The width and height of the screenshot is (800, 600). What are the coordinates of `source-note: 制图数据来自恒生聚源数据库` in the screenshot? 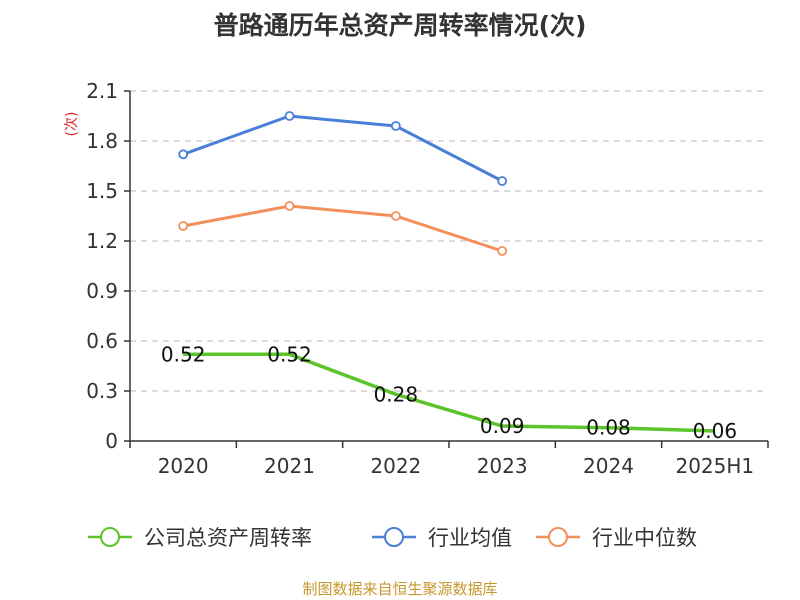 It's located at (399, 589).